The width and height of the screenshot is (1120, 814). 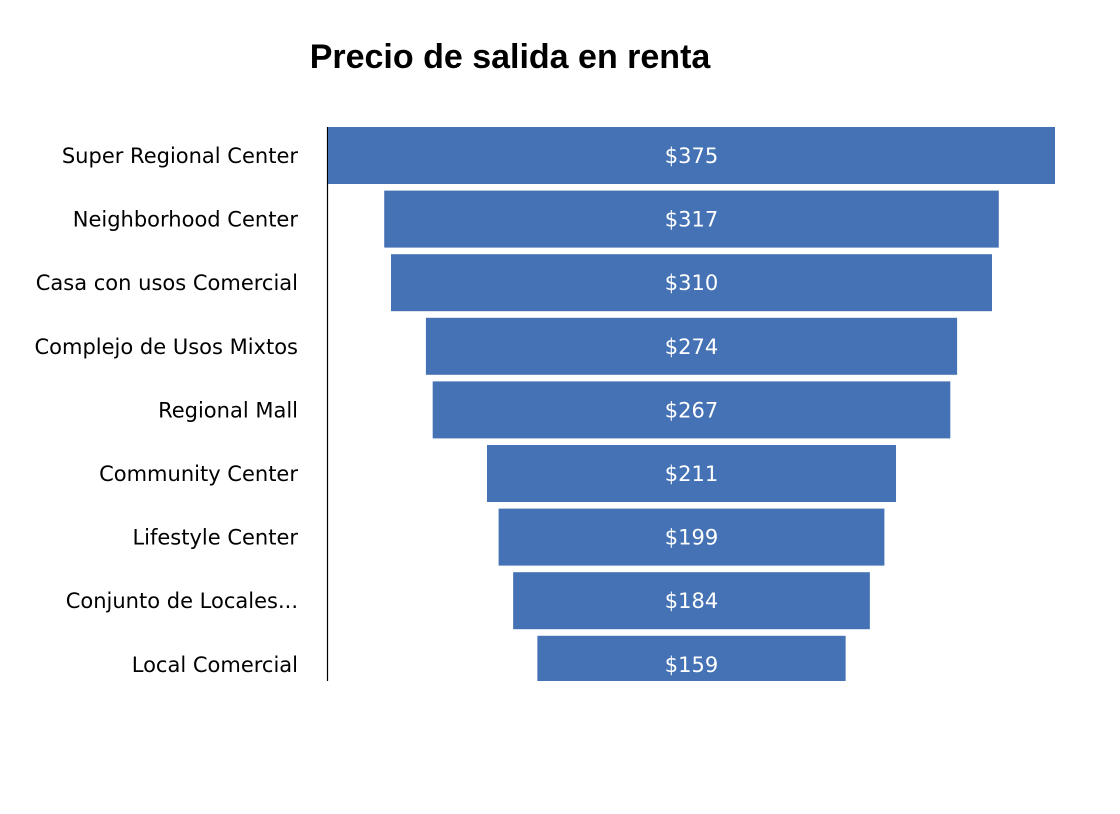 I want to click on category-label: Local Comercial, so click(x=215, y=665).